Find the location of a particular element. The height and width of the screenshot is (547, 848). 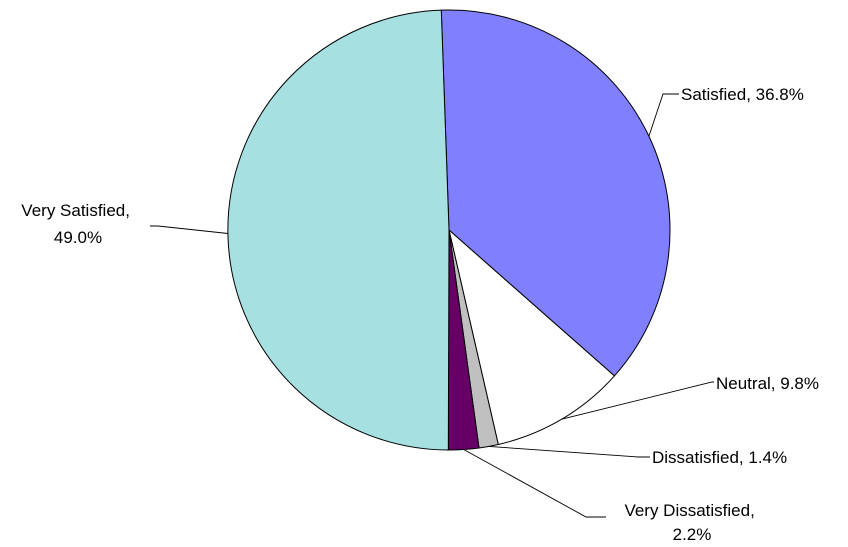

label-very-satisfied: Very Satisfied, 49.0% is located at coordinates (77, 224).